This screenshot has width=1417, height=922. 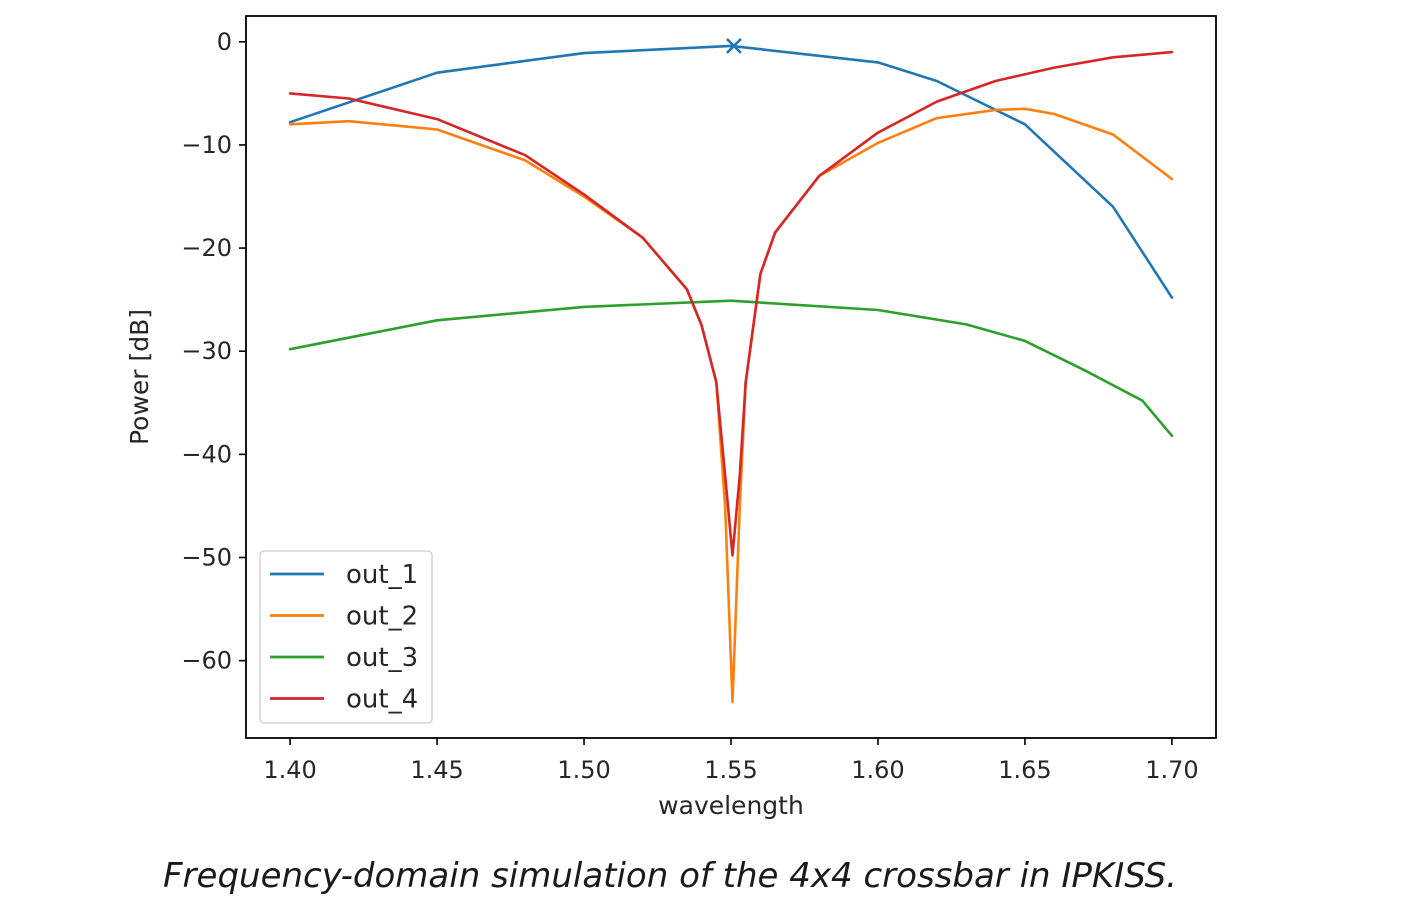 I want to click on marker-out_1-x, so click(x=734, y=45).